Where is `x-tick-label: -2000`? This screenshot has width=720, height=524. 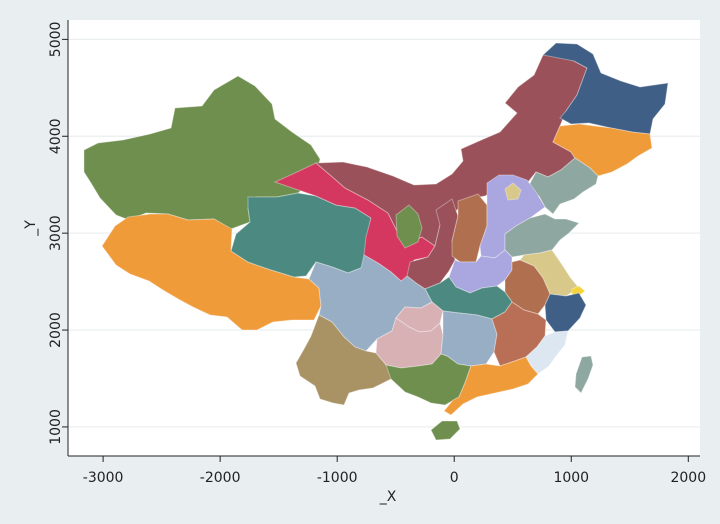
x-tick-label: -2000 is located at coordinates (220, 478).